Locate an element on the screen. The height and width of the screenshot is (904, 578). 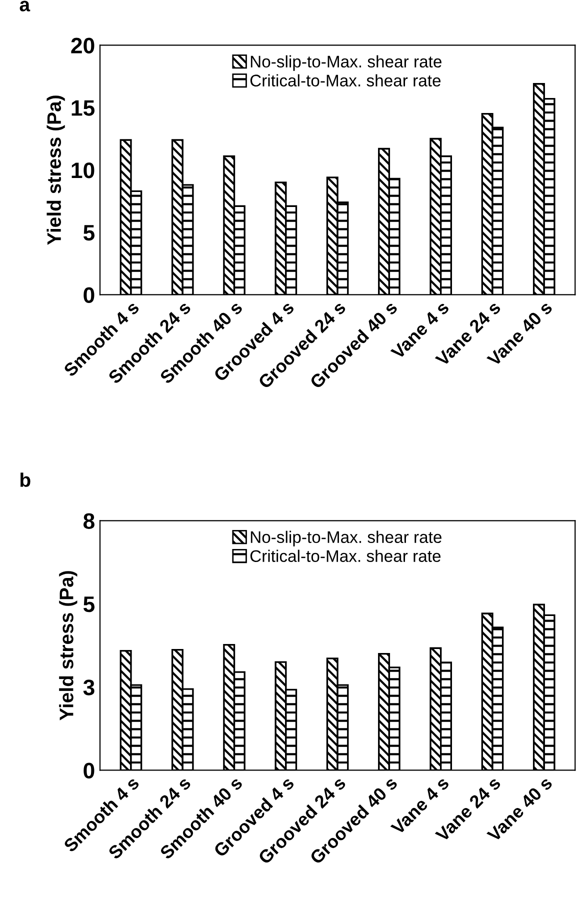
y-tick-label: 15 is located at coordinates (83, 108).